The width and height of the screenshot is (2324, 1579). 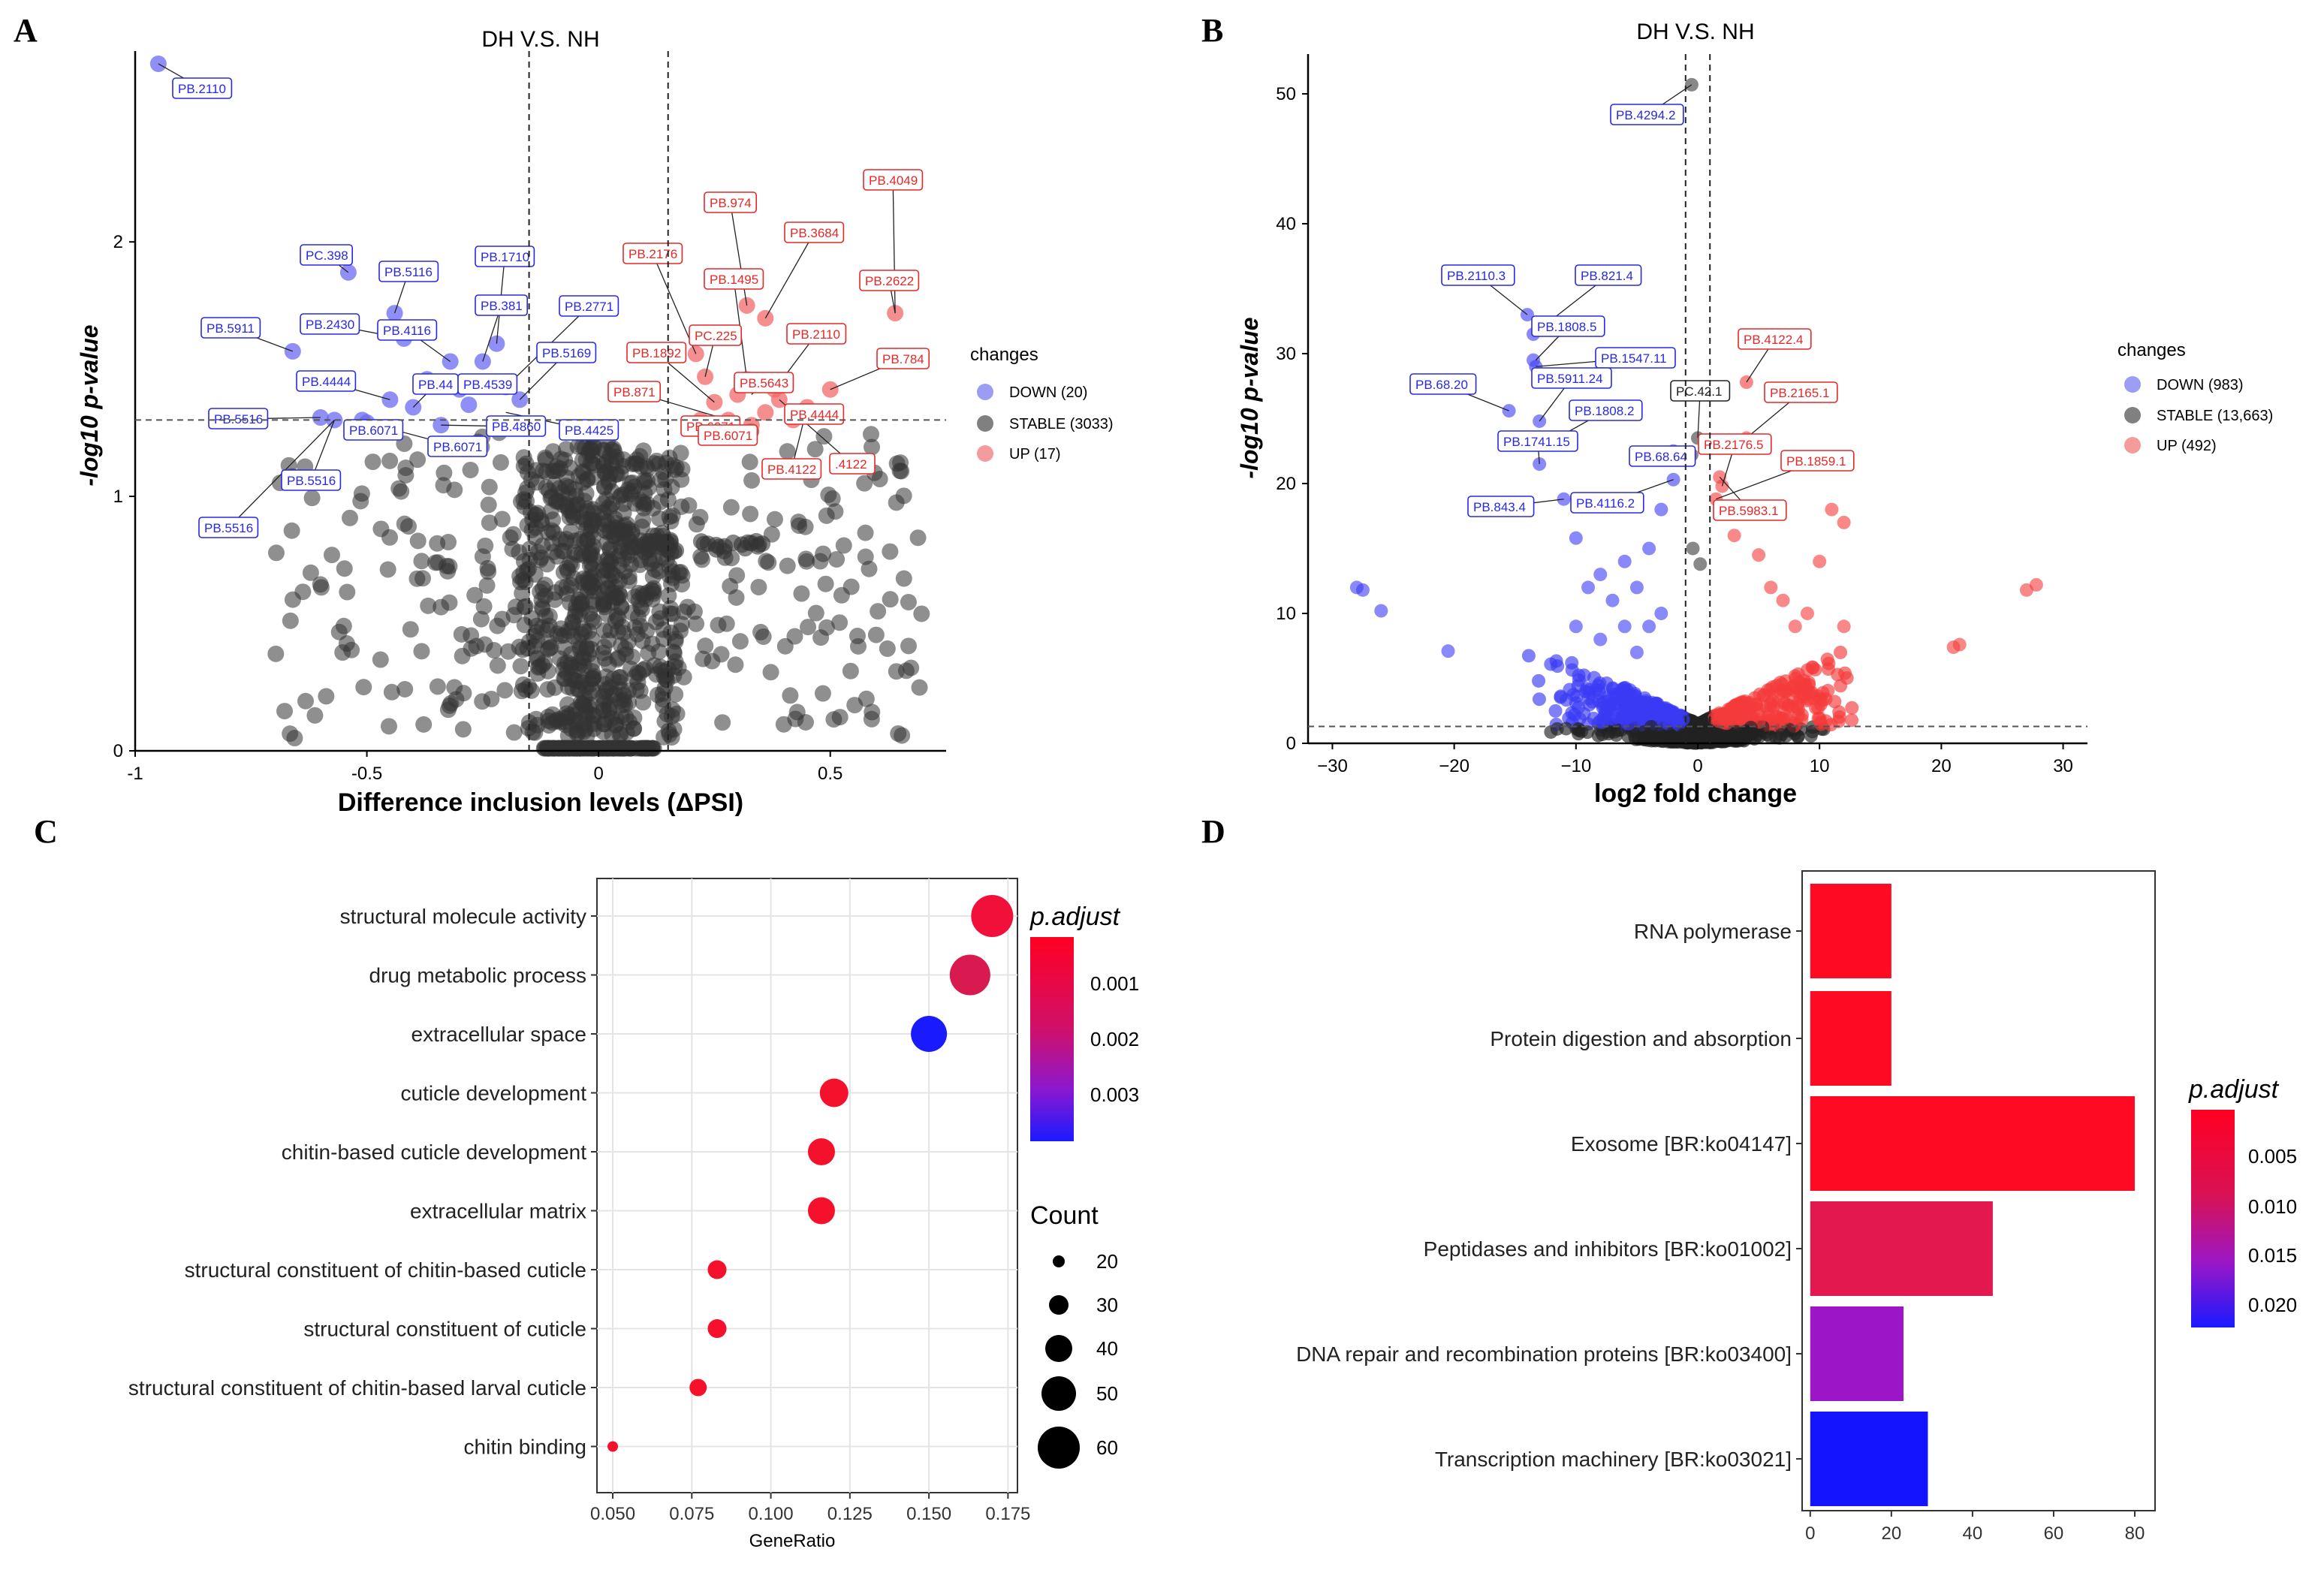 What do you see at coordinates (789, 275) in the screenshot?
I see `panel-a-label-leader` at bounding box center [789, 275].